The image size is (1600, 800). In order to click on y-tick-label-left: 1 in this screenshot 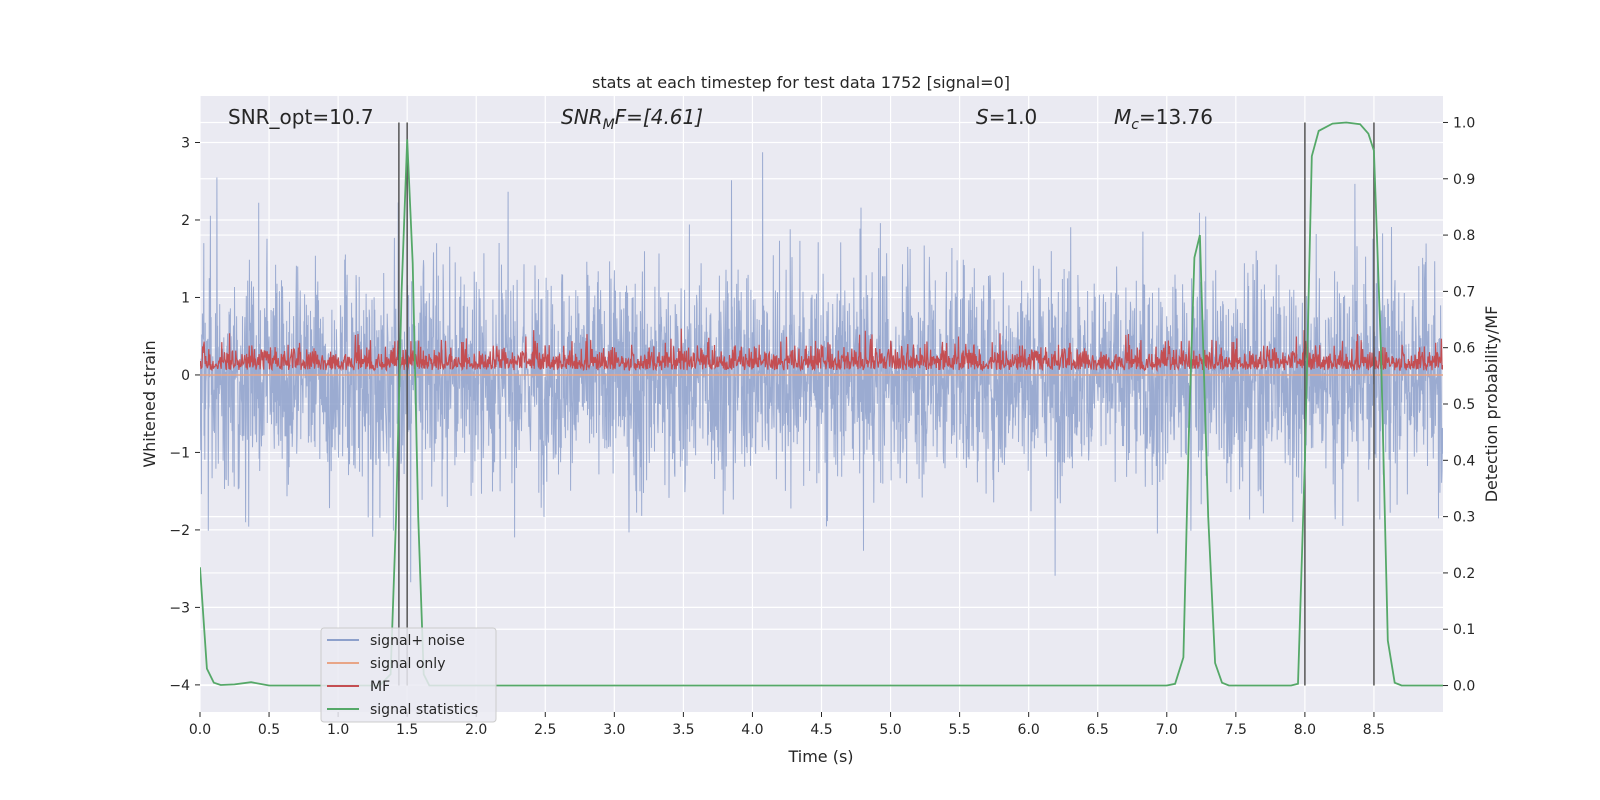, I will do `click(185, 298)`.